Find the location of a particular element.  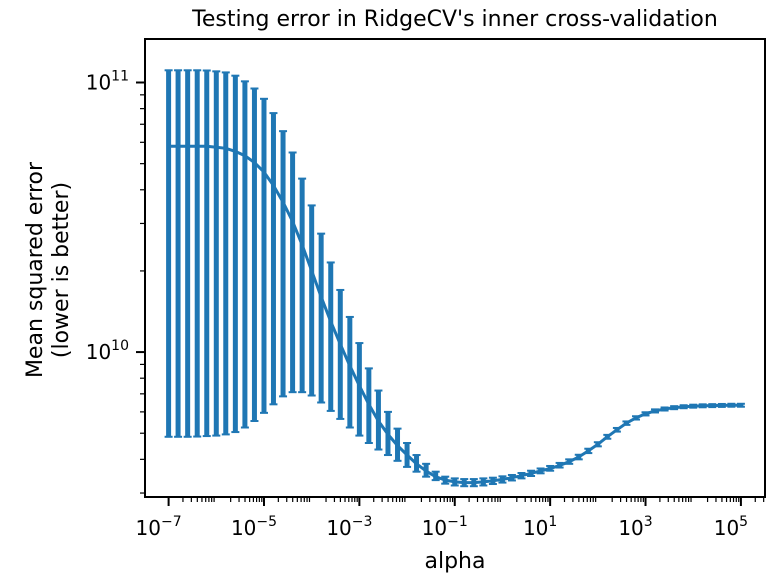

x-tick-label: 10⁵ is located at coordinates (731, 527).